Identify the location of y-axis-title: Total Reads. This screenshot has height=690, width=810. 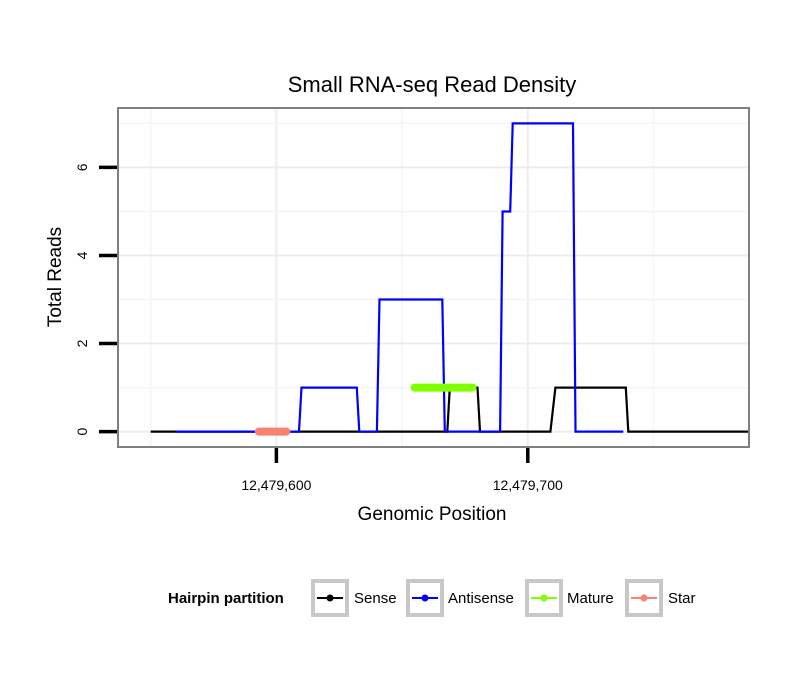
(55, 277).